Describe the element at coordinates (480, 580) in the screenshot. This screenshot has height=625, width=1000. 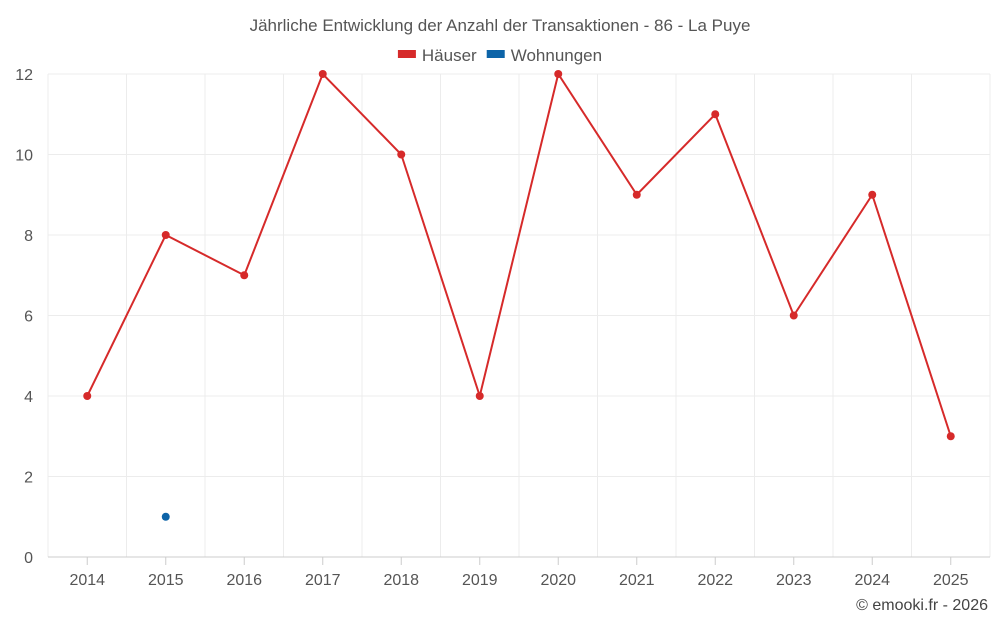
I see `x-tick-label: 2019` at that location.